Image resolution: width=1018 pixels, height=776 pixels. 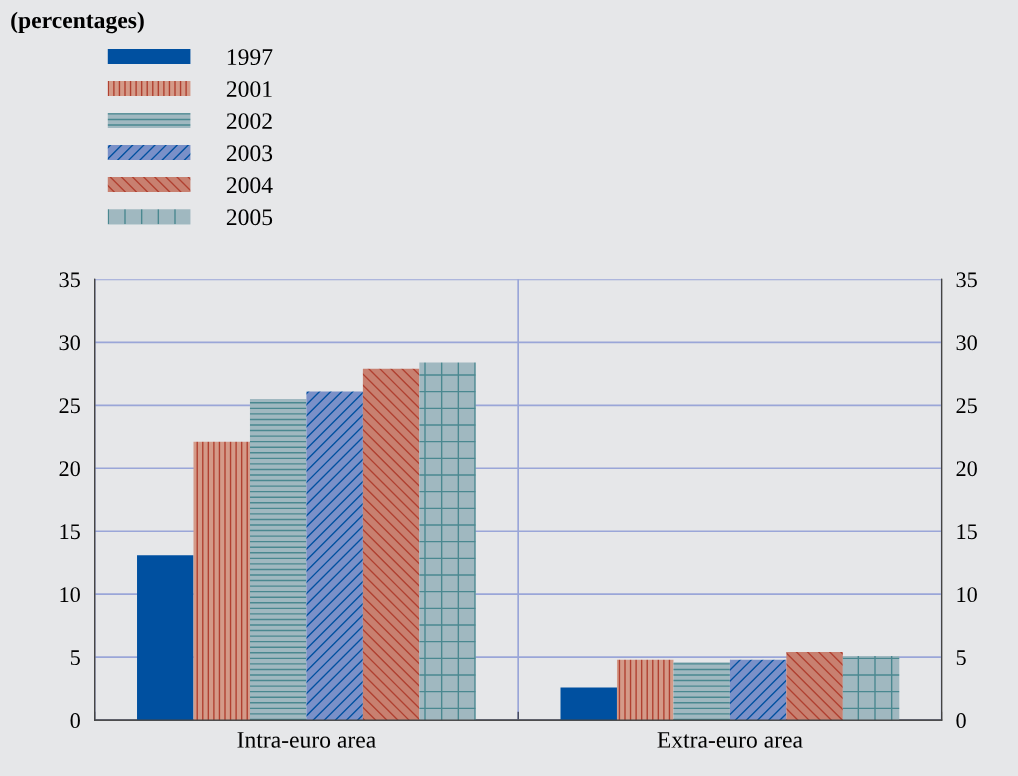 I want to click on x-tick-label: Extra-euro area, so click(x=730, y=740).